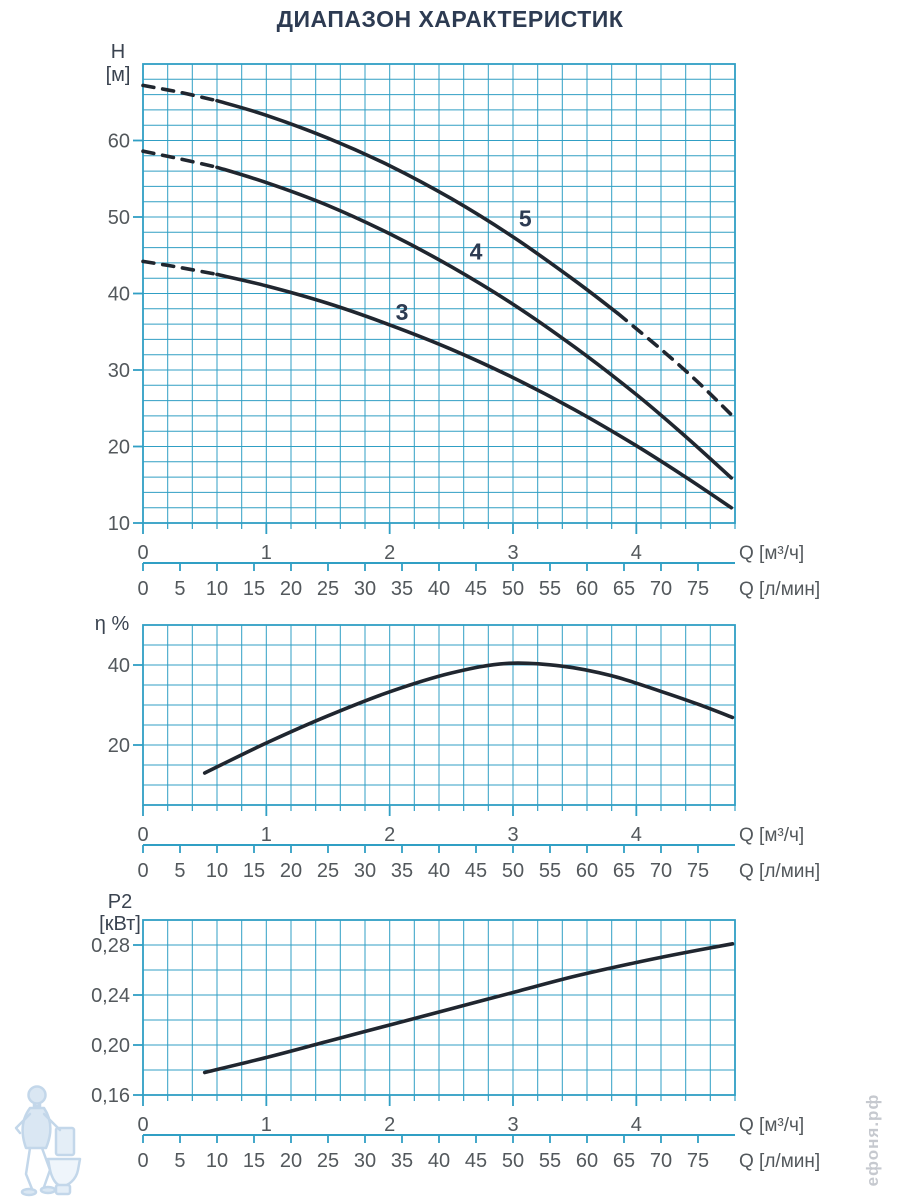 This screenshot has height=1200, width=900. I want to click on toilet-base, so click(63, 1189).